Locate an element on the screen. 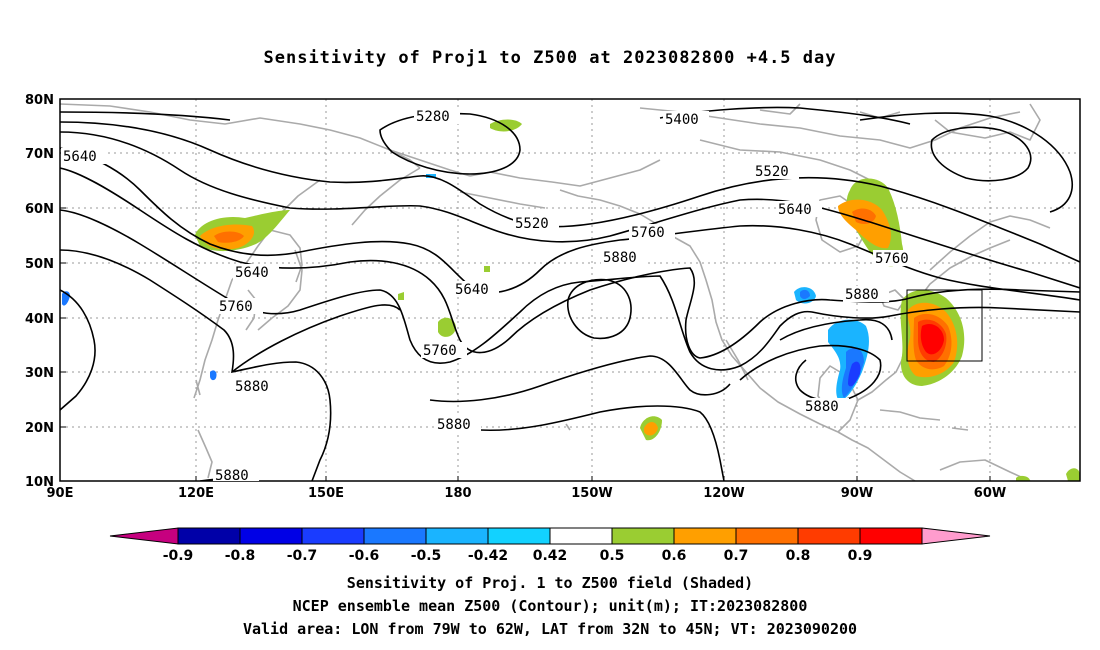 The image size is (1100, 650). lon-label: 150E is located at coordinates (326, 493).